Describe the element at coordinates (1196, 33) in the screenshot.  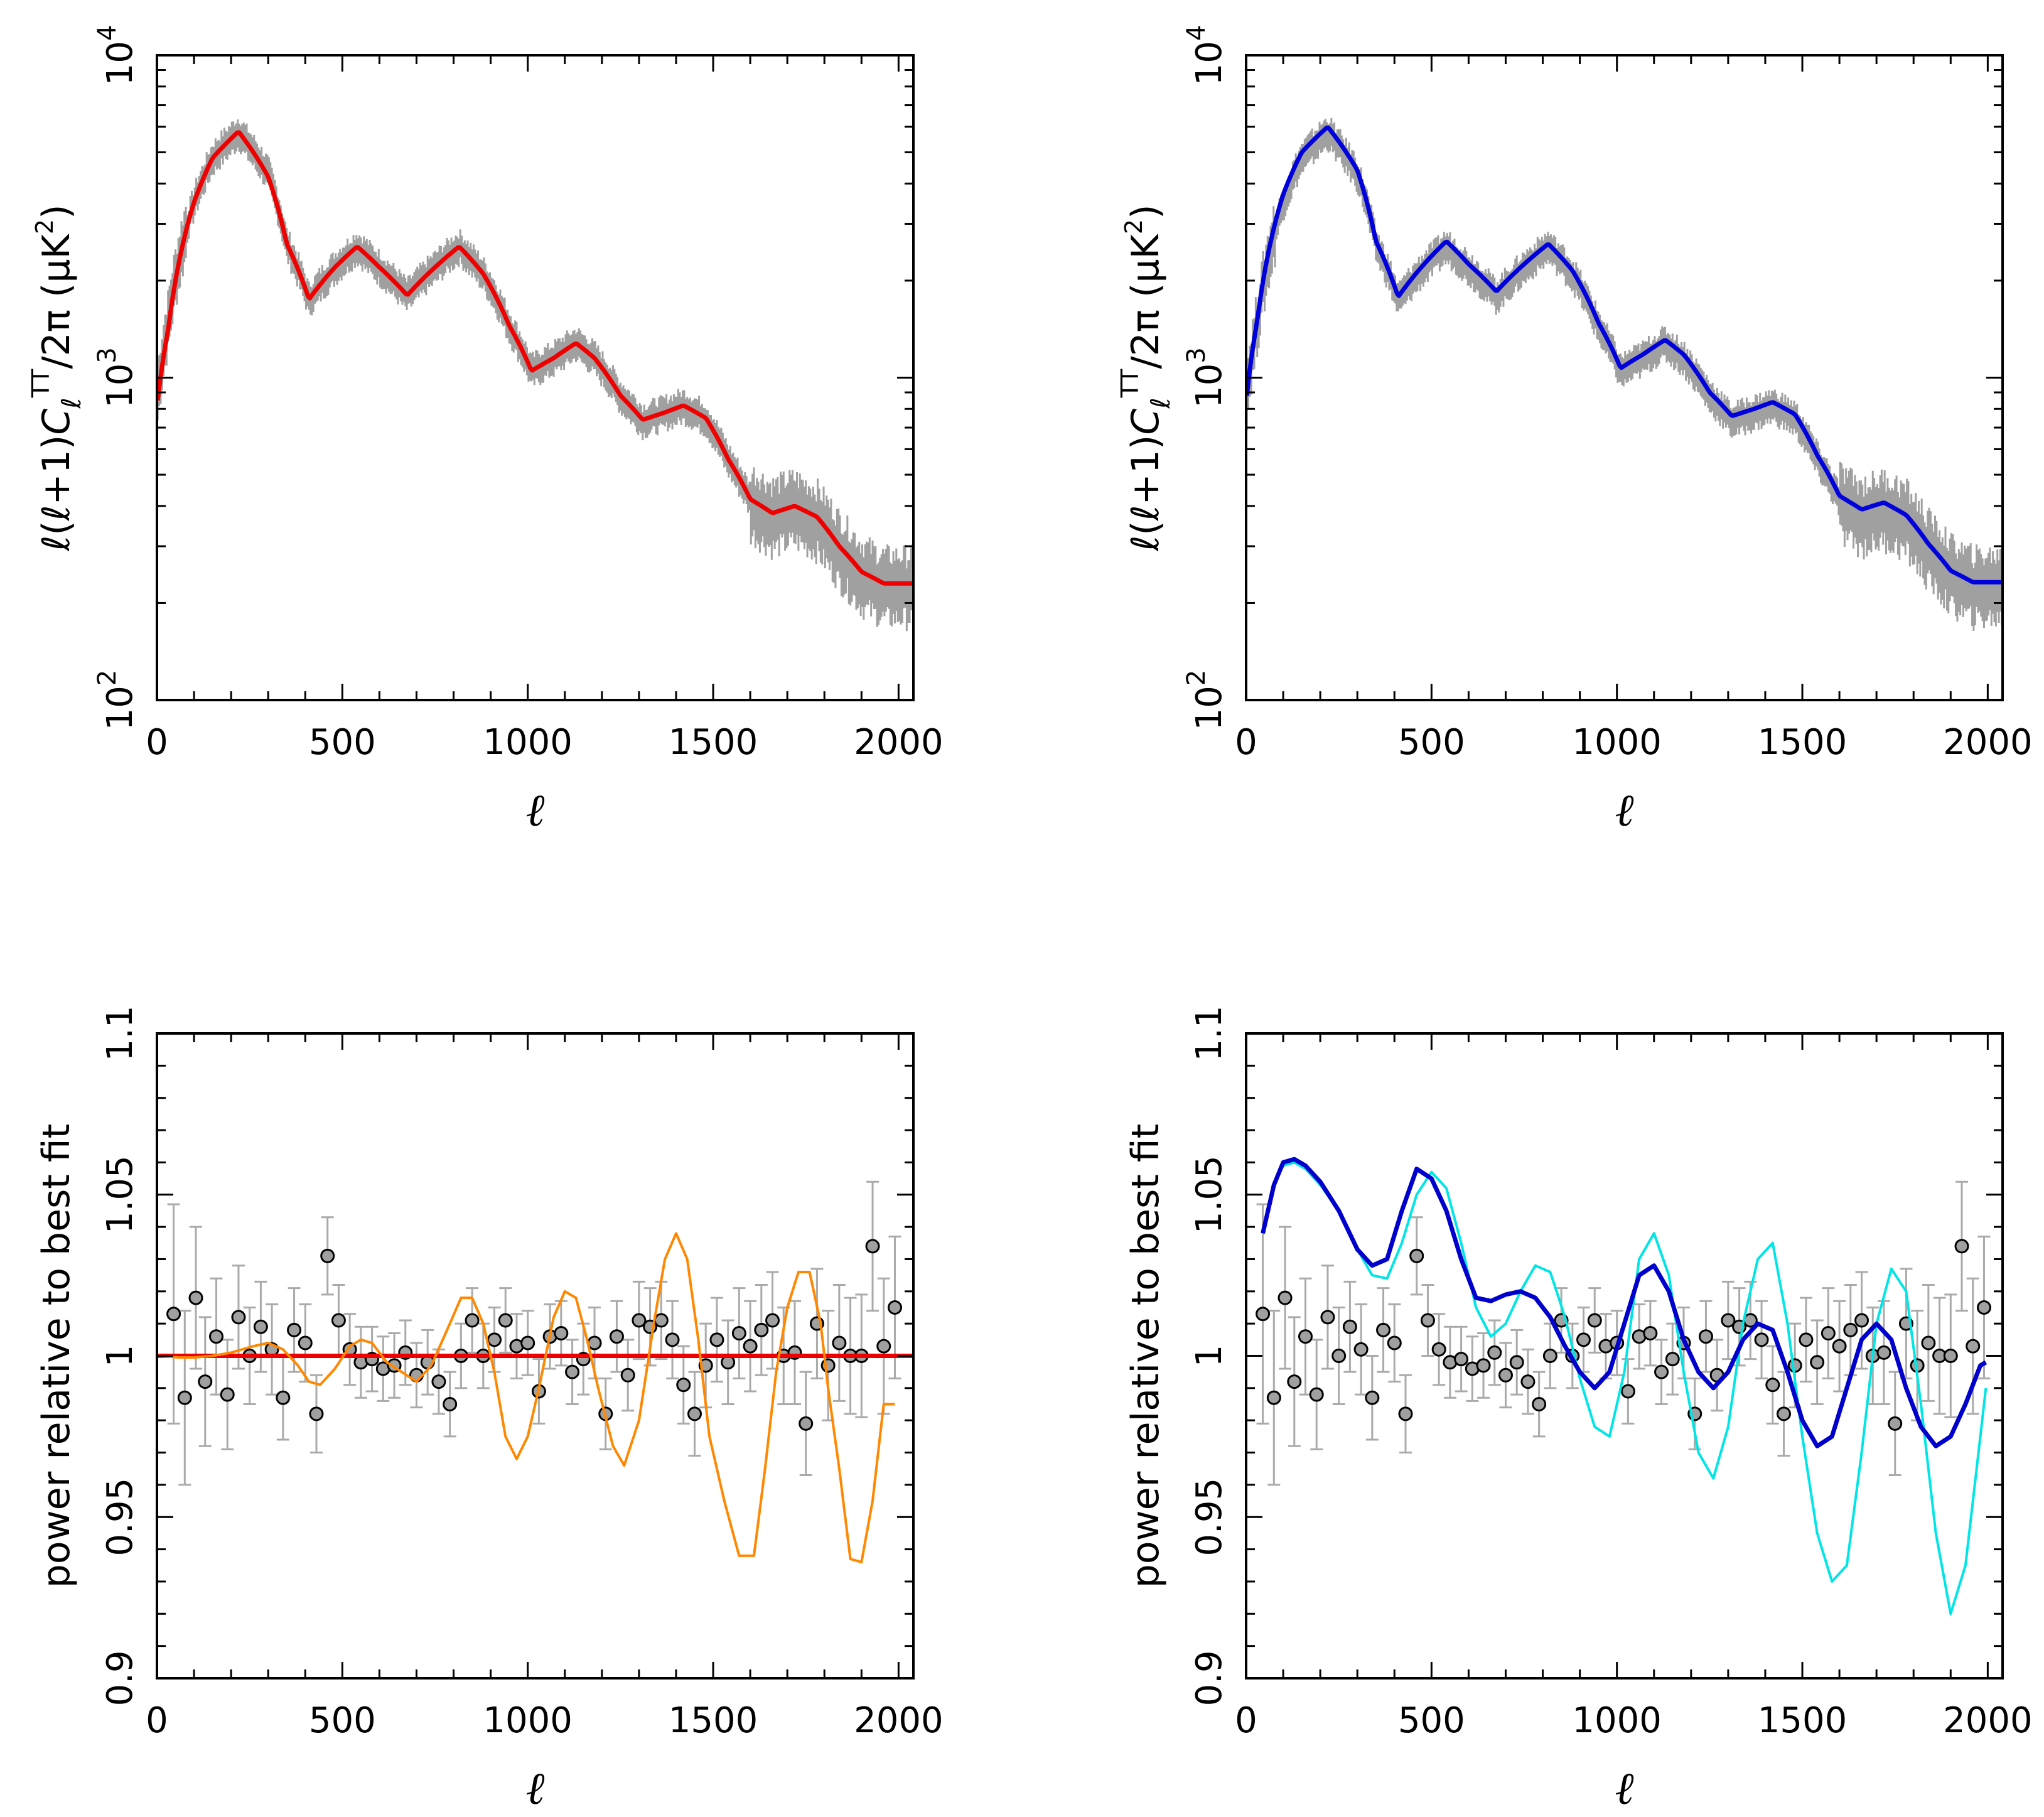
I see `y-tick-label-exponent: 4` at that location.